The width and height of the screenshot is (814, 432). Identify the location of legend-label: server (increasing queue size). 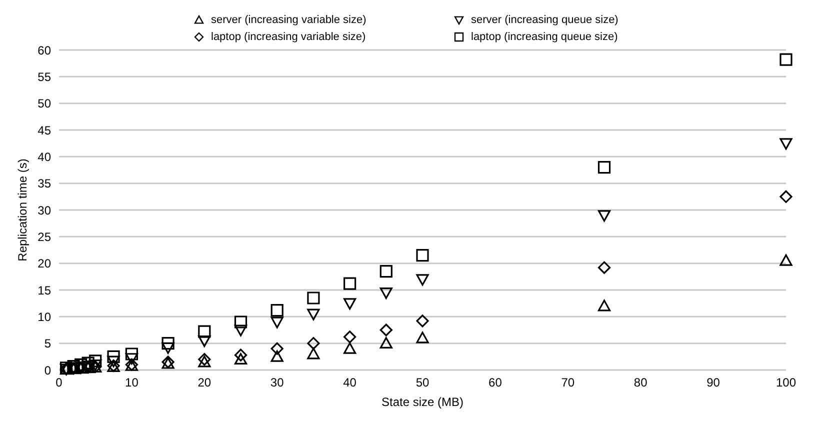
(544, 20).